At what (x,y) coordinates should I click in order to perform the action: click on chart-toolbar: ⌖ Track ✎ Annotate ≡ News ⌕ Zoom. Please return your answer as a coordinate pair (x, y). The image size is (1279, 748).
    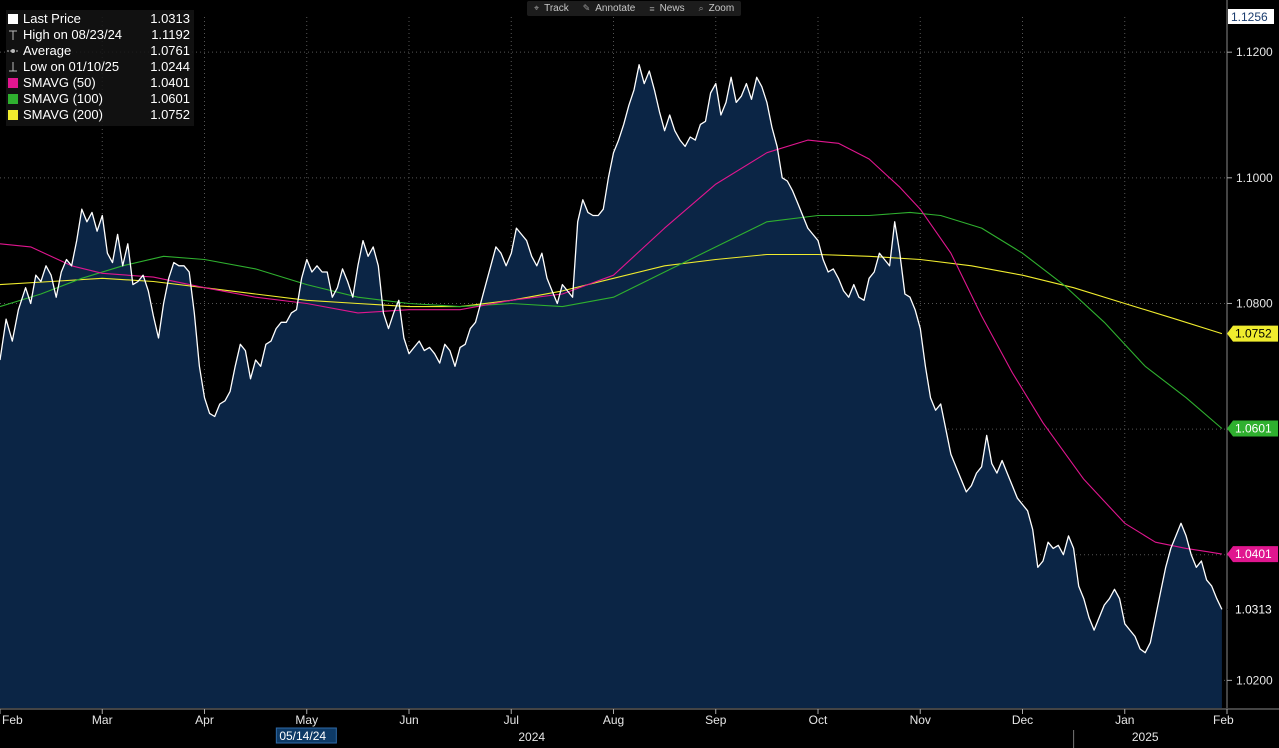
    Looking at the image, I should click on (634, 8).